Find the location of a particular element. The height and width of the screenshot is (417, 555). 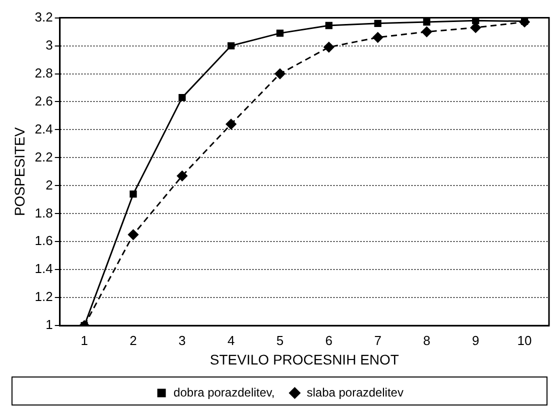

y-tick-label: 2.6 is located at coordinates (43, 100).